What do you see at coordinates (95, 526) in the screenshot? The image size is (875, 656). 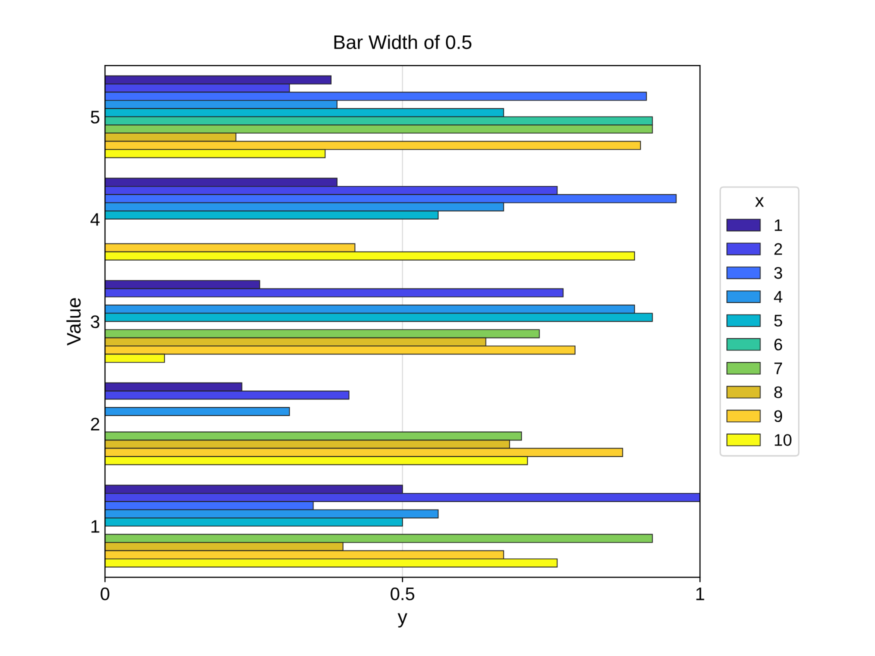 I see `y-tick-label: 1` at bounding box center [95, 526].